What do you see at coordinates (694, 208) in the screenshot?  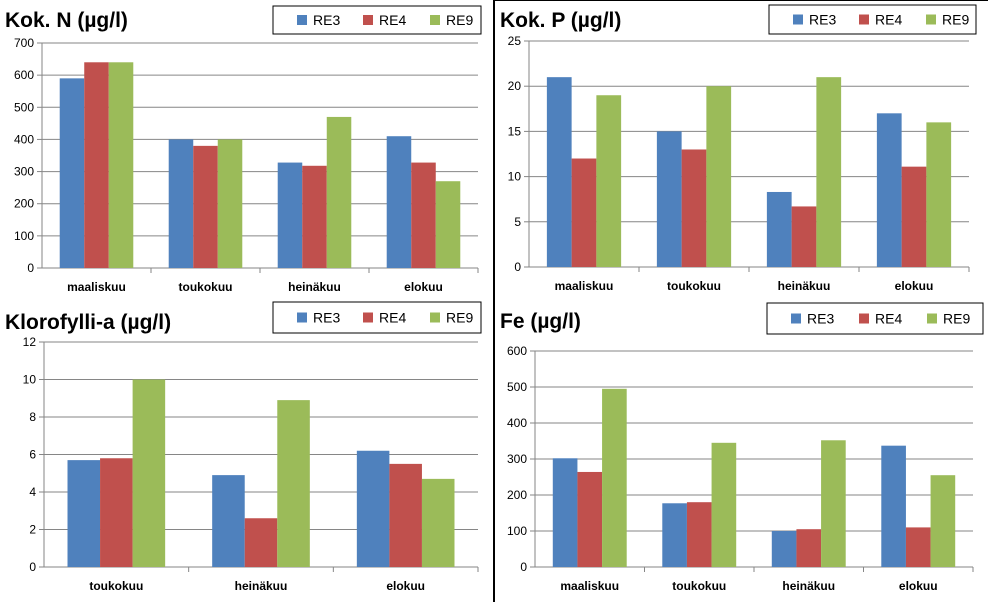 I see `kok-p-bar-re4-toukokuu` at bounding box center [694, 208].